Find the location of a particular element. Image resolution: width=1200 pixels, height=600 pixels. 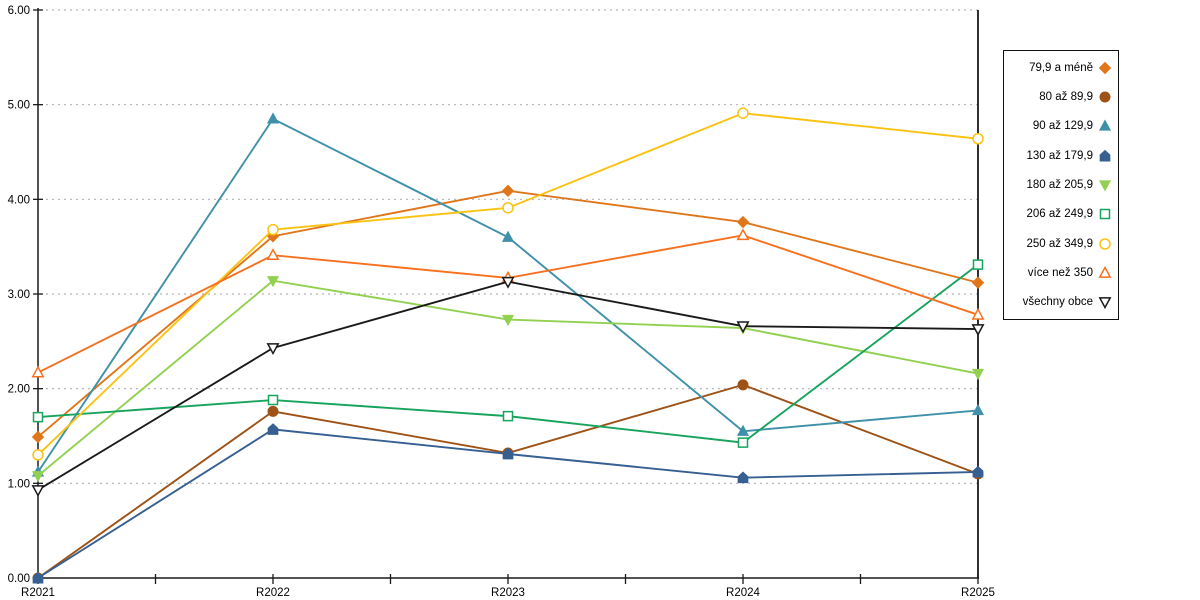

square-marker-icon is located at coordinates (1105, 214).